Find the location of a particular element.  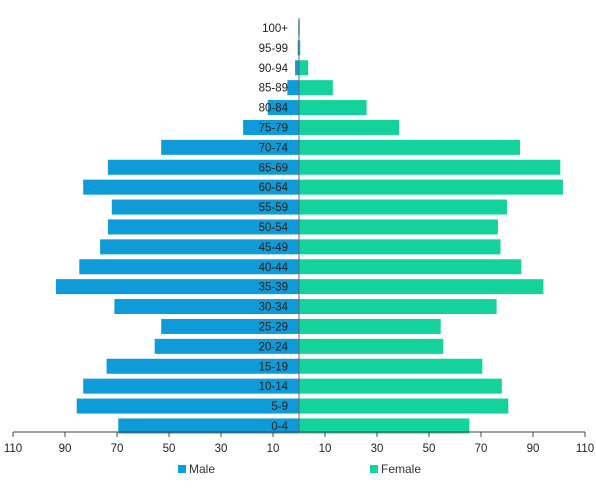

age-label-80-84: 80-84 is located at coordinates (274, 109).